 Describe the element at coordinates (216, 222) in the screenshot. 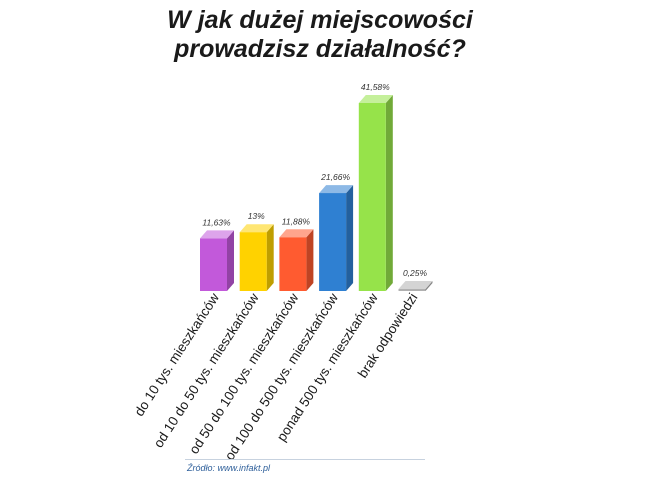

I see `value-label: 11,63%` at that location.